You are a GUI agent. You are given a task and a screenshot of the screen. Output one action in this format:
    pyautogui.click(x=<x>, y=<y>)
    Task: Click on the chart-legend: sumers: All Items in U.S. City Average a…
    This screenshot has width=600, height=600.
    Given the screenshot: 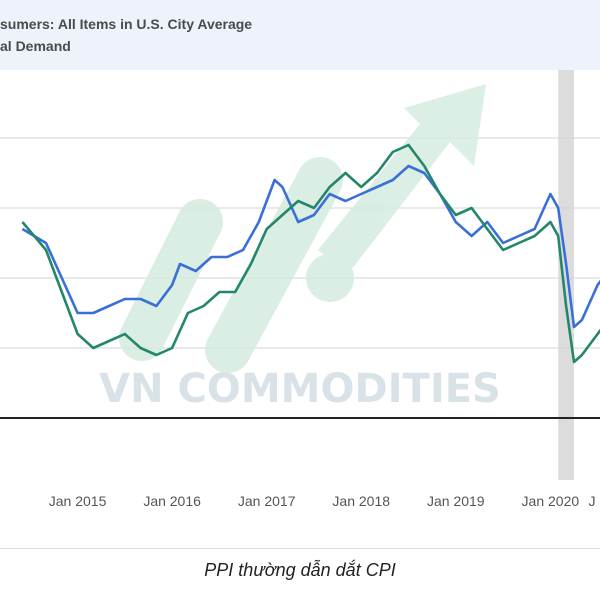 What is the action you would take?
    pyautogui.click(x=300, y=35)
    